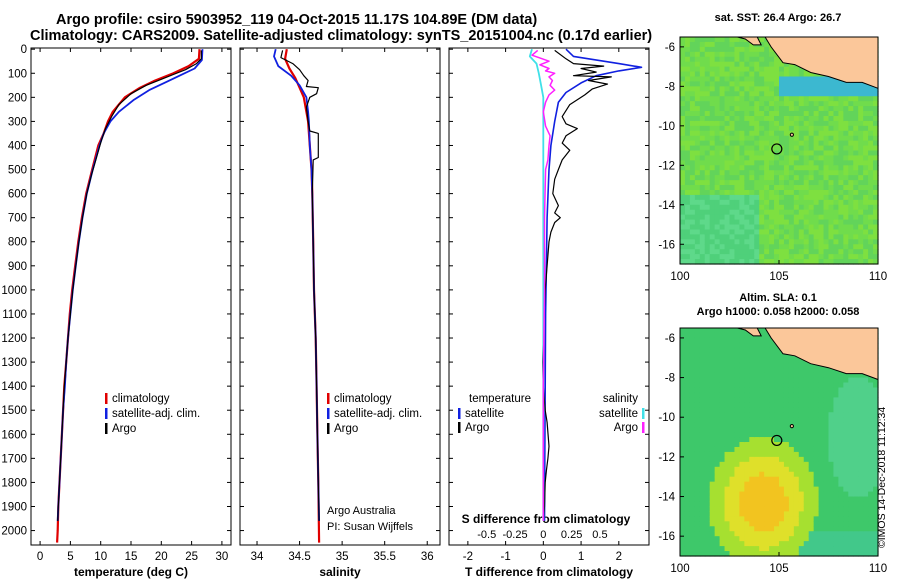 This screenshot has height=580, width=900. I want to click on pressure-tick-label: 1400, so click(14, 387).